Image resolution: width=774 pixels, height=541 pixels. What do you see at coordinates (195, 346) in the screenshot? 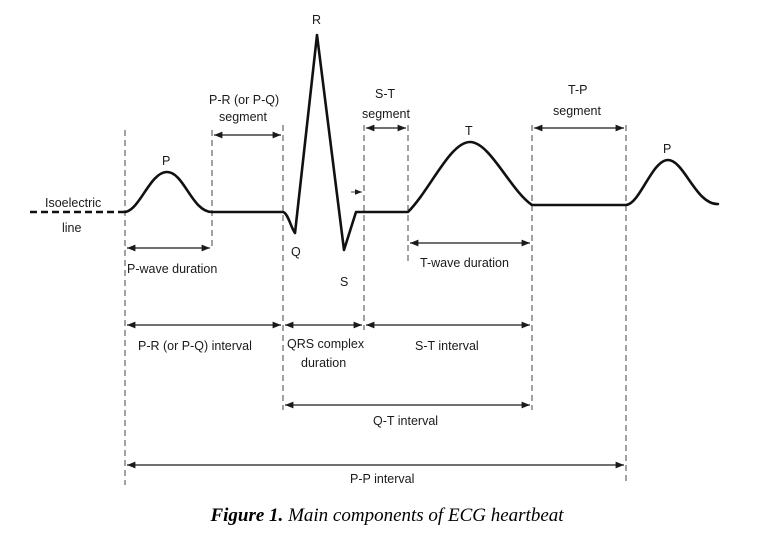
I see `label-pr-interval: P-R (or P-Q) interval` at bounding box center [195, 346].